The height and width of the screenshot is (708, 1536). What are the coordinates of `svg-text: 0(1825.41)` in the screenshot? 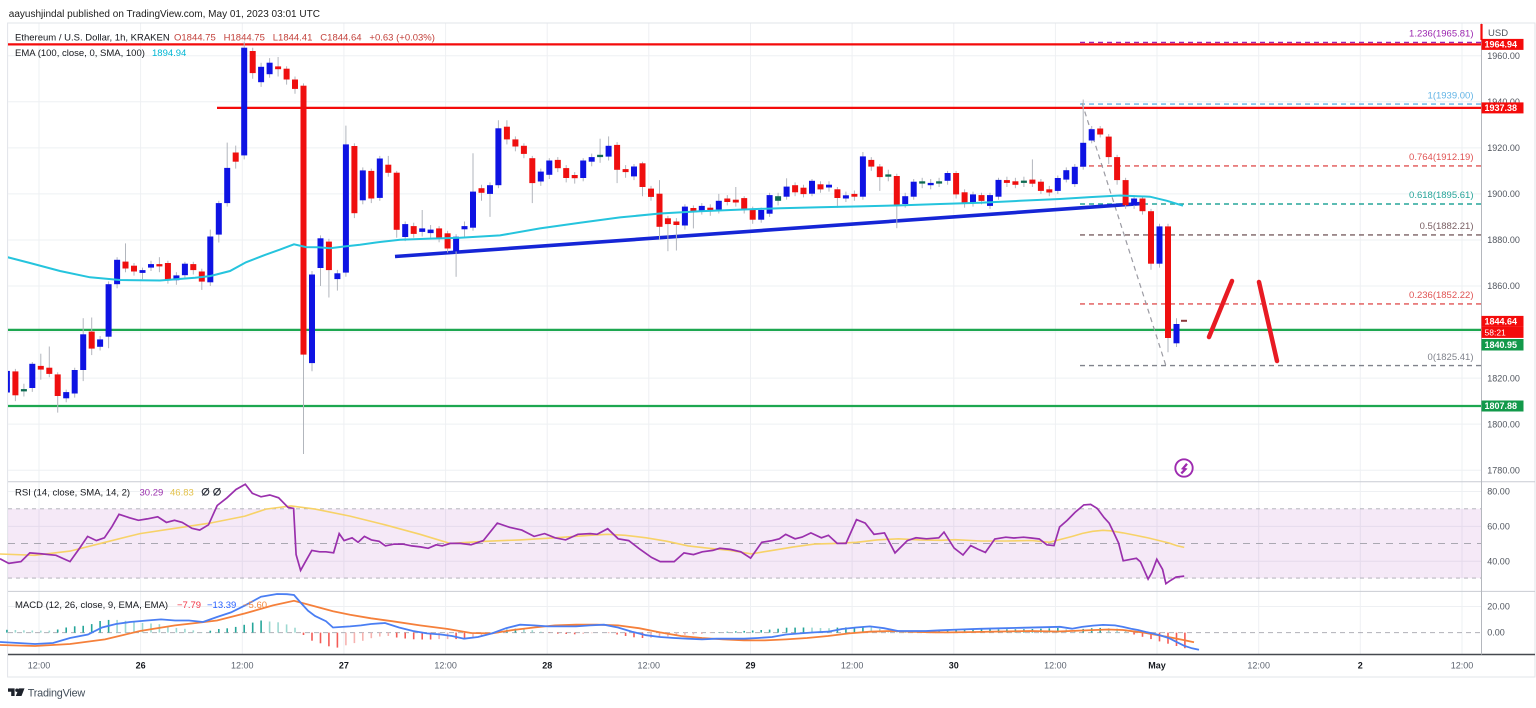 It's located at (1451, 357).